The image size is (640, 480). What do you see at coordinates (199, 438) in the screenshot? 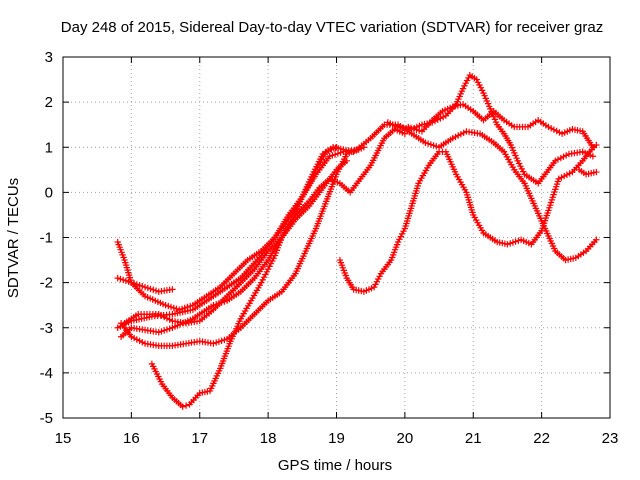
I see `x-tick-label: 17` at bounding box center [199, 438].